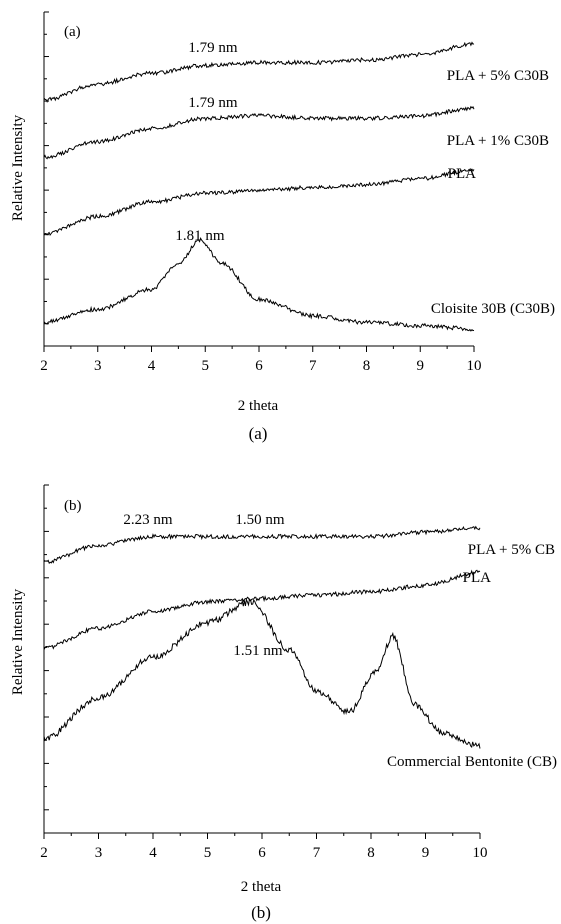 The height and width of the screenshot is (924, 561). Describe the element at coordinates (260, 520) in the screenshot. I see `peak-annotation: 1.50 nm` at that location.